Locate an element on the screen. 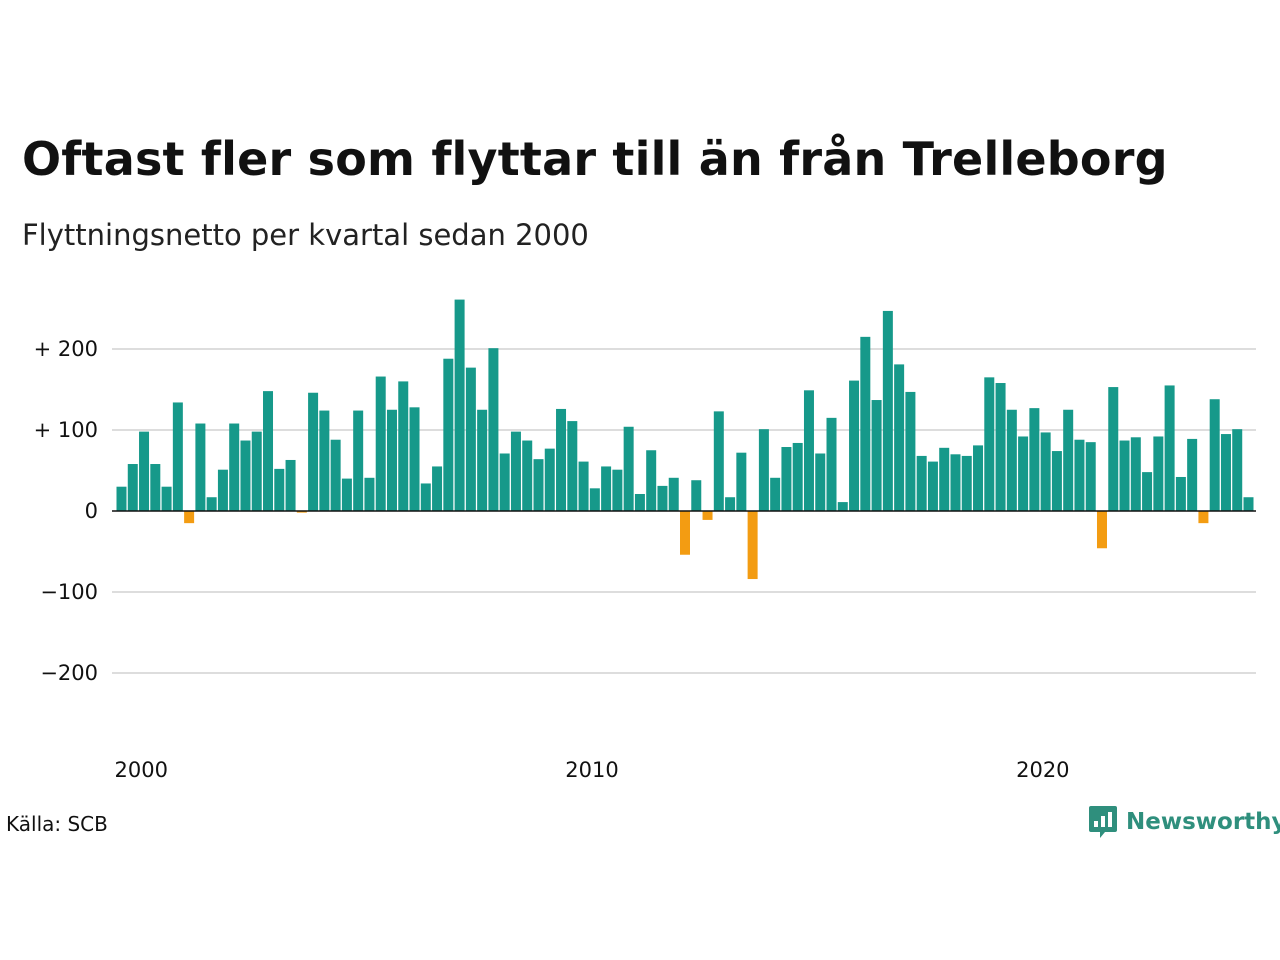 This screenshot has width=1280, height=960. y-tick-label: + 200 is located at coordinates (66, 349).